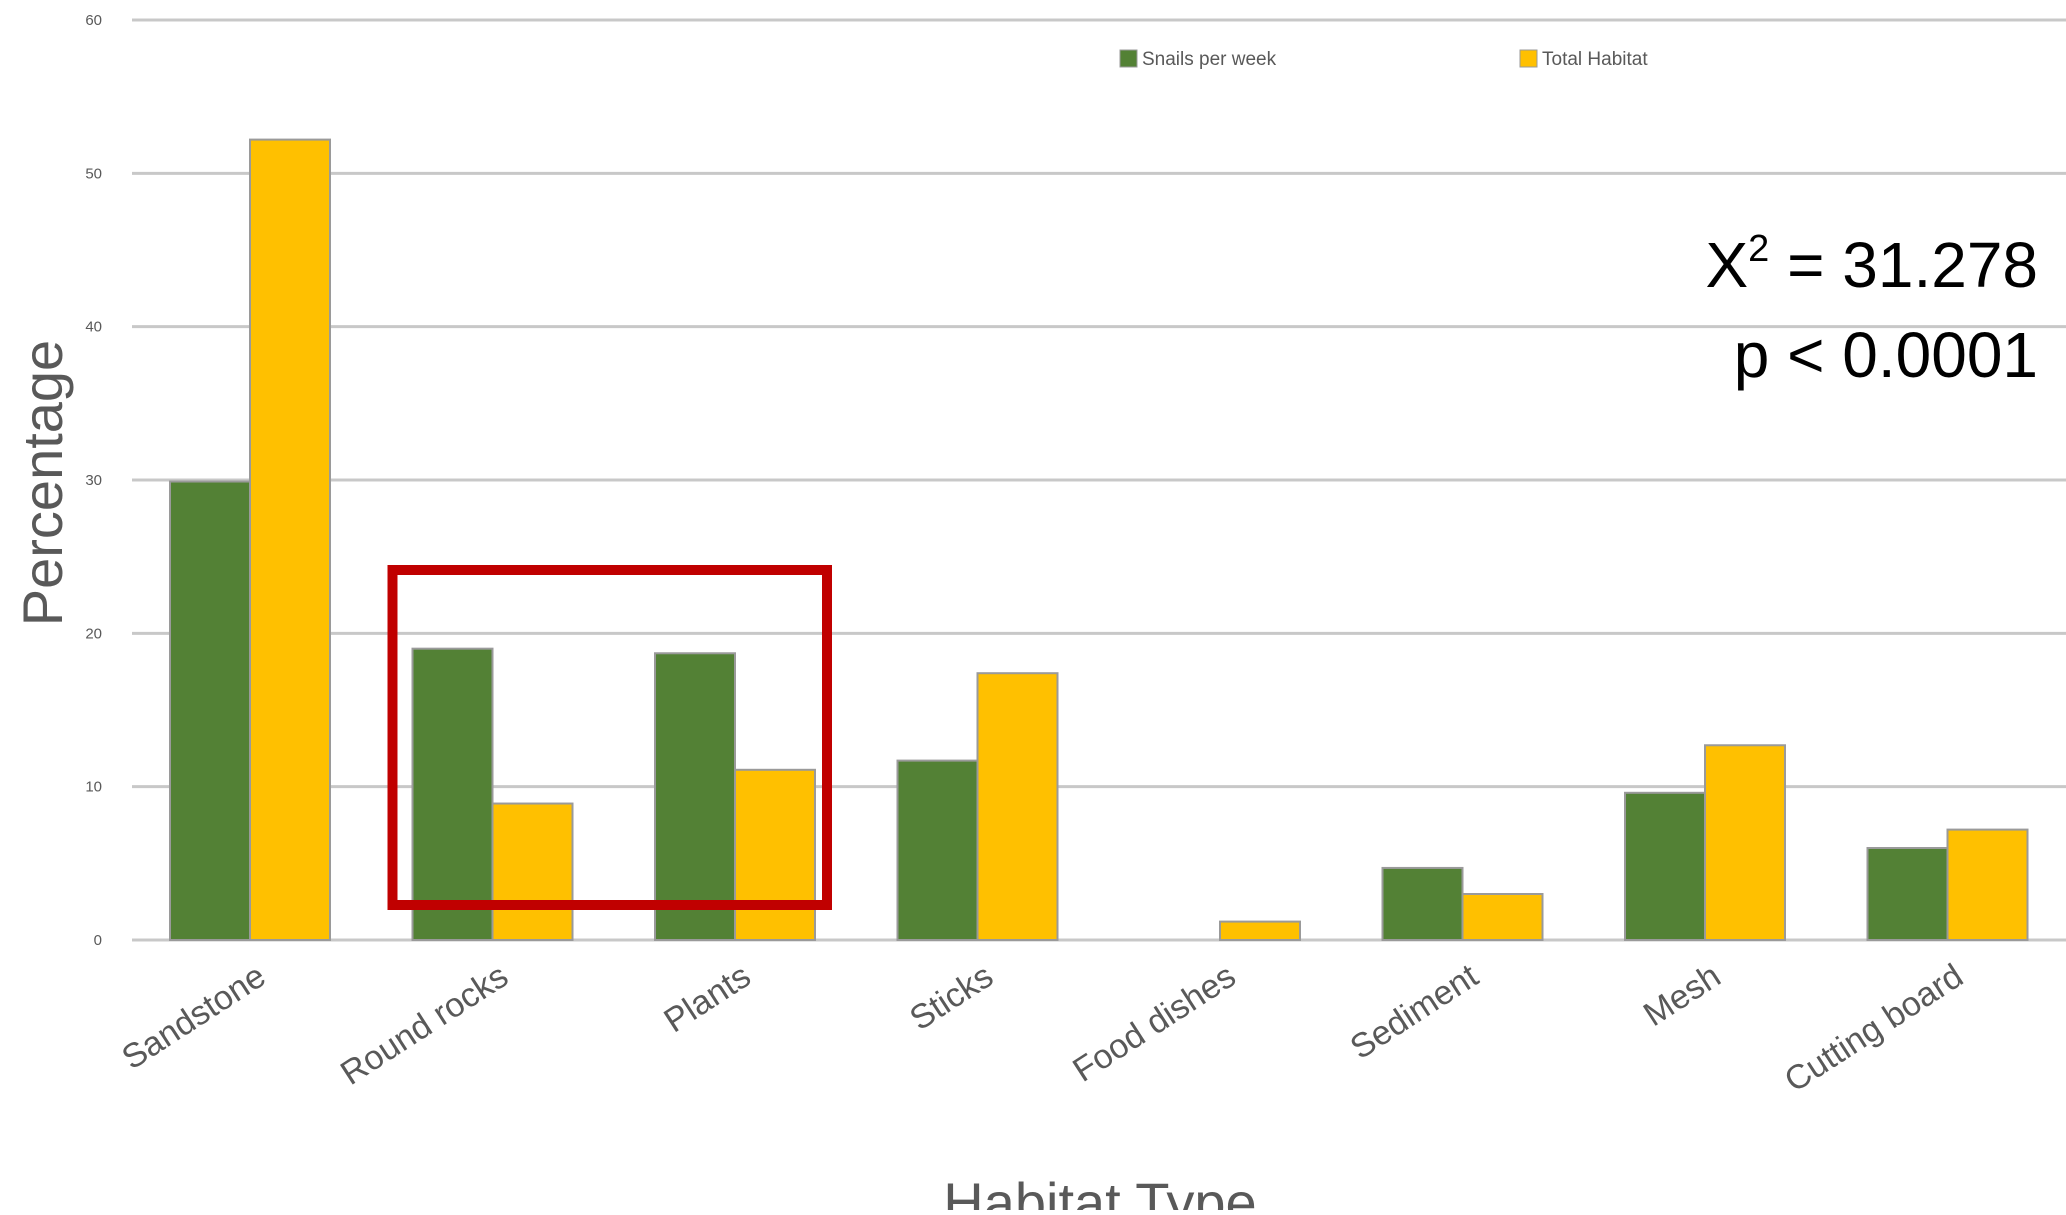 The image size is (2066, 1215). What do you see at coordinates (93, 173) in the screenshot?
I see `y-tick-label: 50` at bounding box center [93, 173].